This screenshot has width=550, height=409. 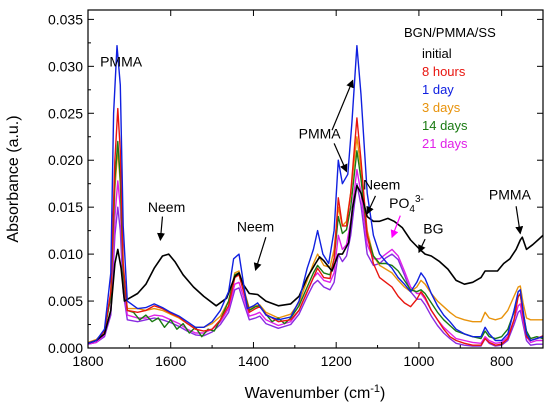 What do you see at coordinates (438, 89) in the screenshot?
I see `legend-entry-2: 1 day` at bounding box center [438, 89].